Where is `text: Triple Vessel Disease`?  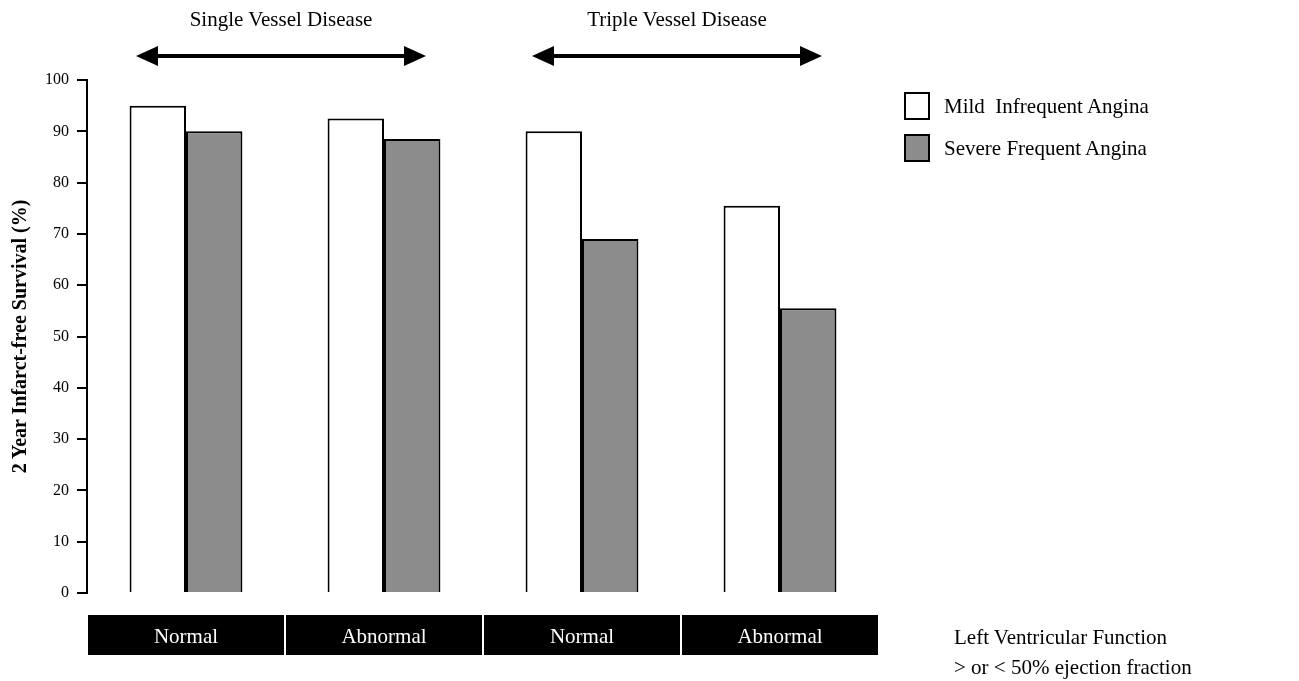 text: Triple Vessel Disease is located at coordinates (677, 18).